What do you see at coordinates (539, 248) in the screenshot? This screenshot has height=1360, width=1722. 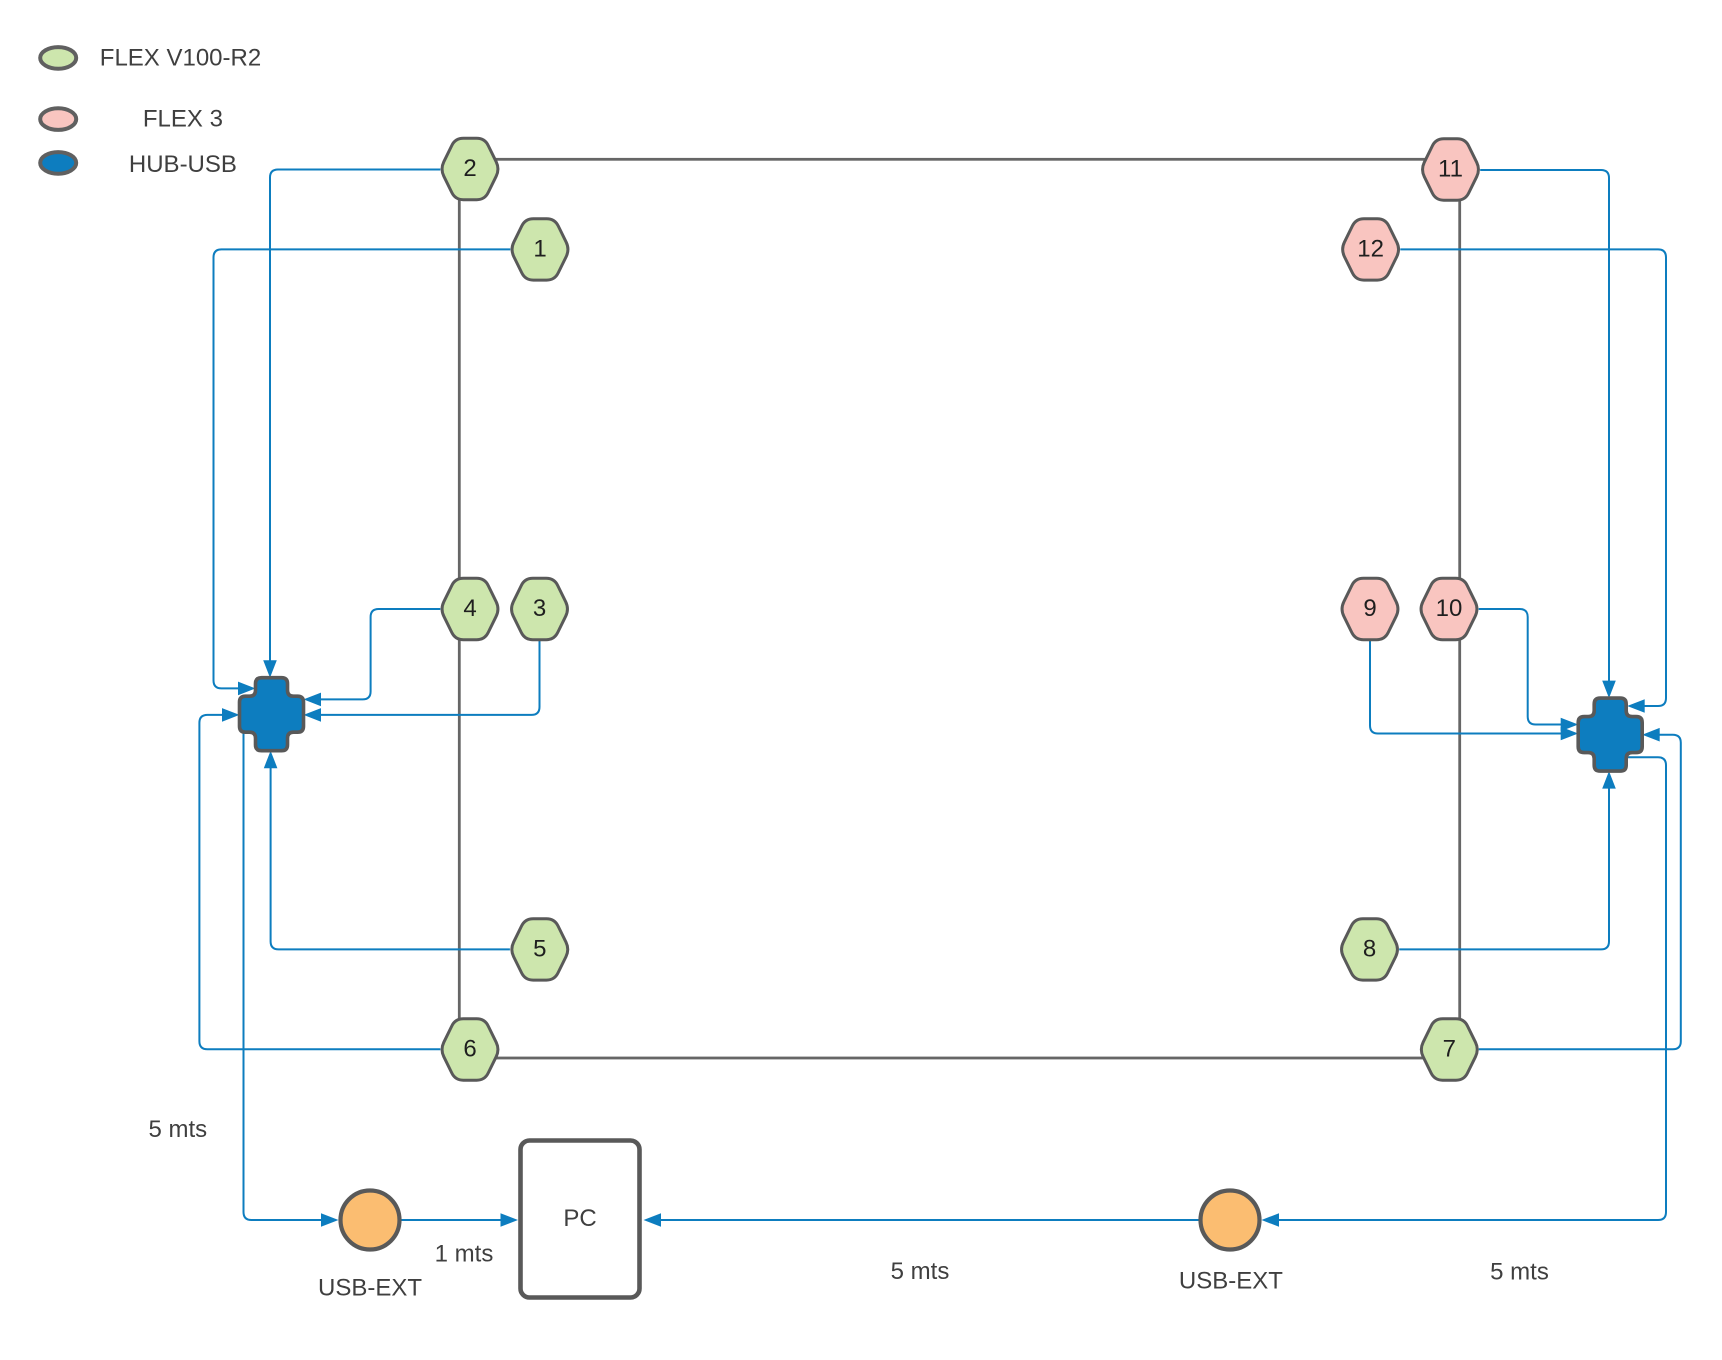 I see `svg-text: 1` at bounding box center [539, 248].